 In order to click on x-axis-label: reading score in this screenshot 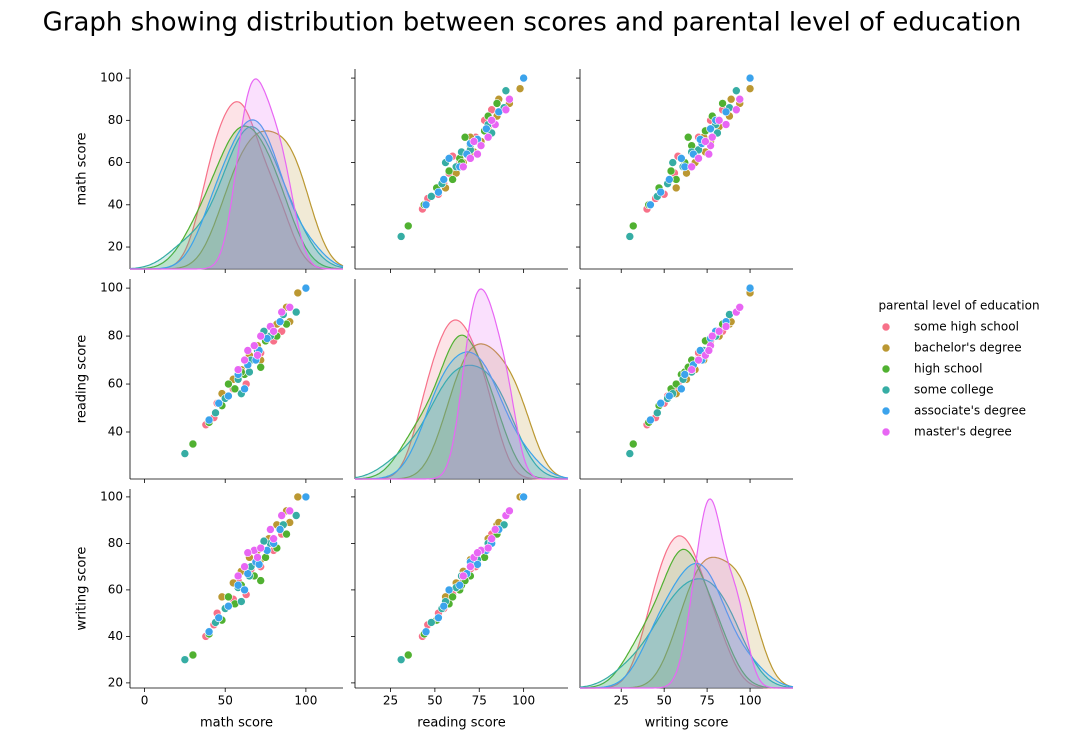, I will do `click(461, 723)`.